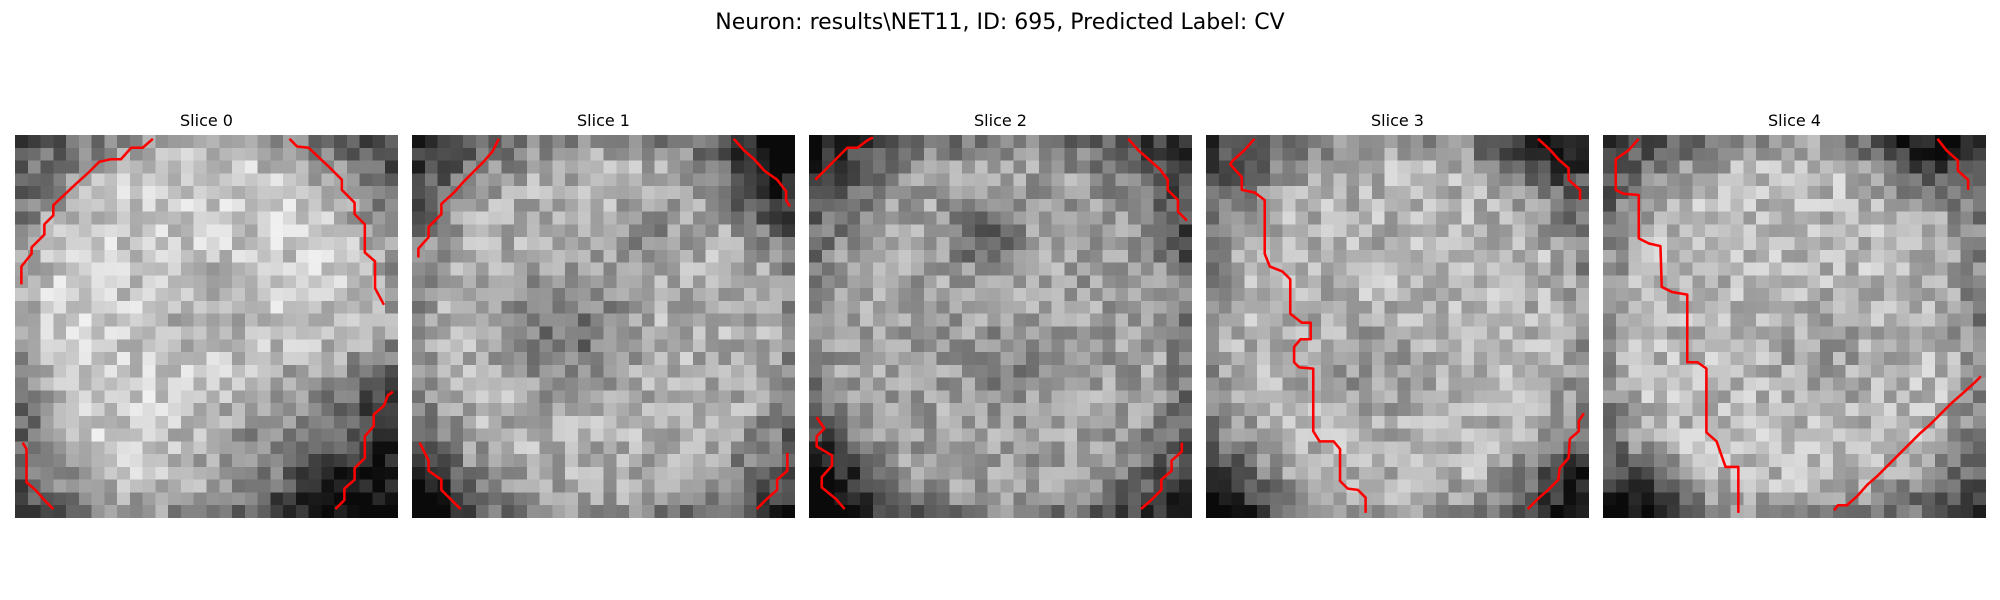 The image size is (2000, 600). Describe the element at coordinates (1794, 120) in the screenshot. I see `slice-title-4: Slice 4` at that location.